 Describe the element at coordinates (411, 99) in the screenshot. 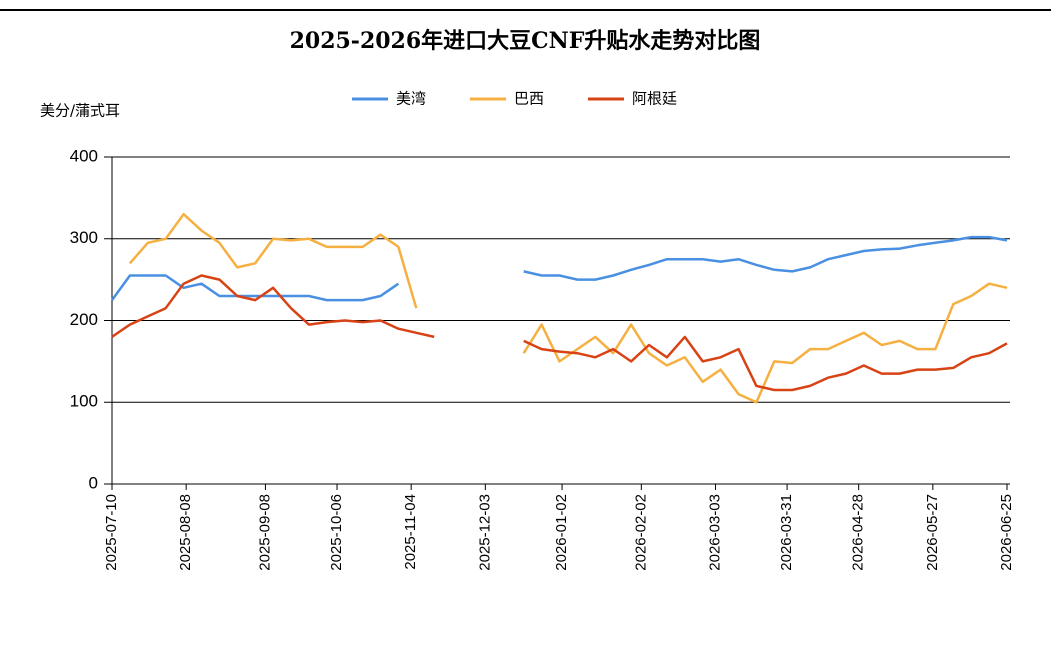

I see `legend-label: 美湾` at that location.